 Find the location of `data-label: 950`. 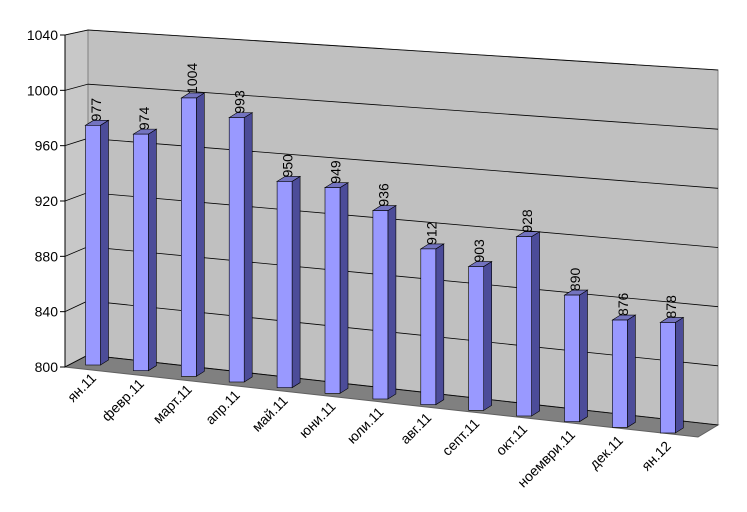

data-label: 950 is located at coordinates (288, 166).